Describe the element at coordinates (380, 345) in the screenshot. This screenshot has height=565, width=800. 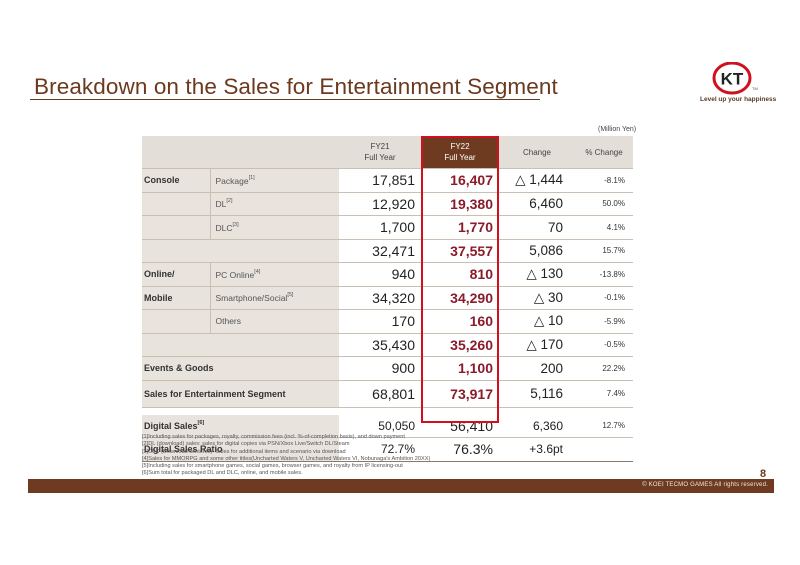
I see `cell-fy21: 35,430` at that location.